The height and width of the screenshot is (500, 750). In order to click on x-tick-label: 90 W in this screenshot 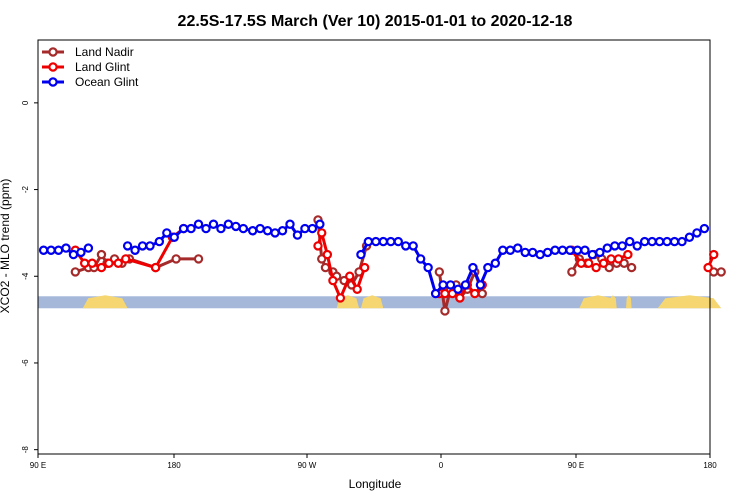, I will do `click(307, 465)`.